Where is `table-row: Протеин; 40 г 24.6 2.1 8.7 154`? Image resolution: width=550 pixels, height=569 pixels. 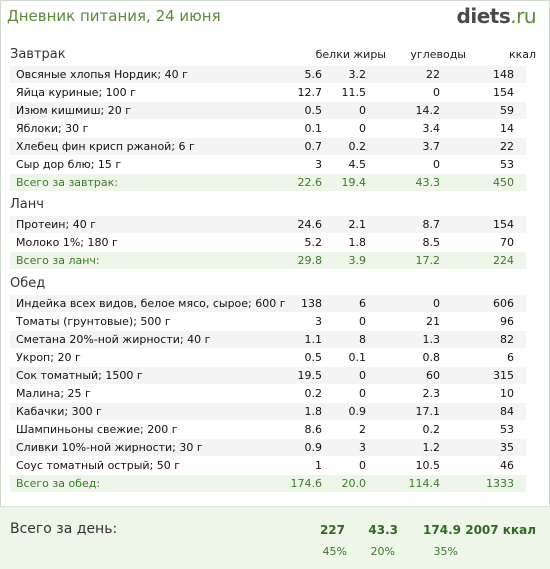 table-row: Протеин; 40 г 24.6 2.1 8.7 154 is located at coordinates (268, 225).